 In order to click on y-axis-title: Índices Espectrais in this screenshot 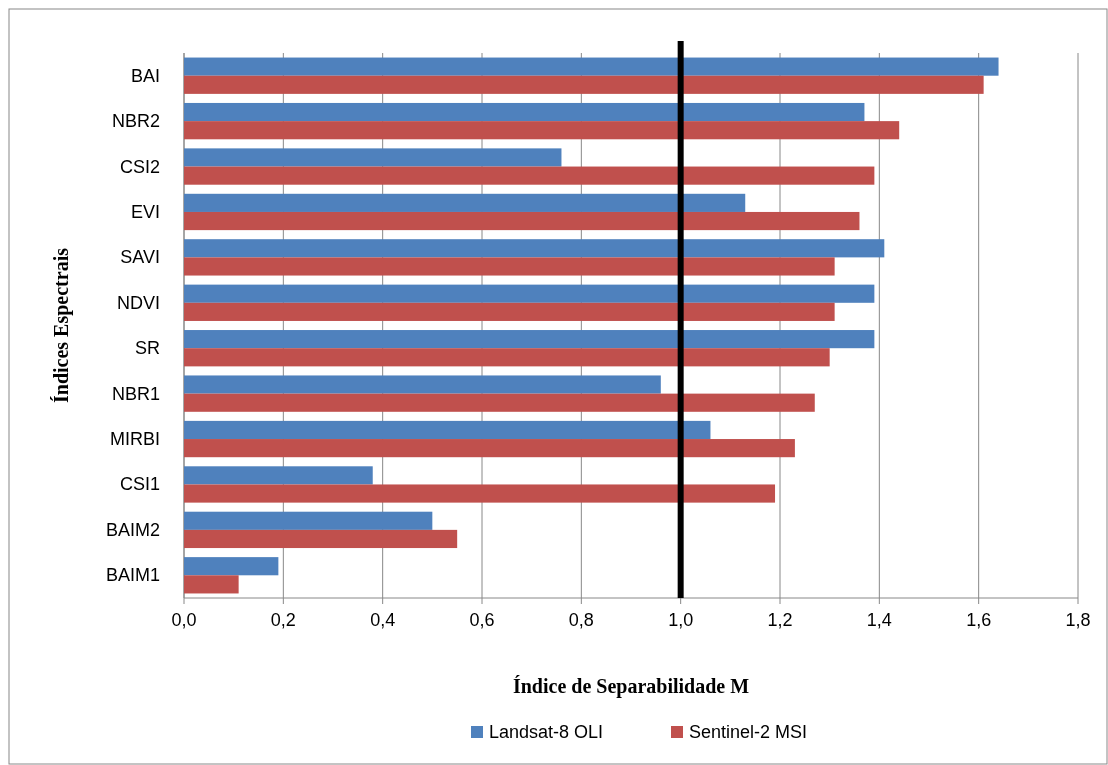, I will do `click(61, 325)`.